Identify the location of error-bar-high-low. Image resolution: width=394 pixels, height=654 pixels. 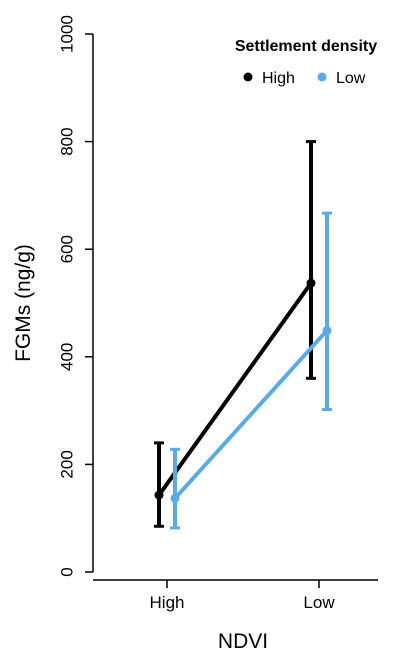
(311, 260).